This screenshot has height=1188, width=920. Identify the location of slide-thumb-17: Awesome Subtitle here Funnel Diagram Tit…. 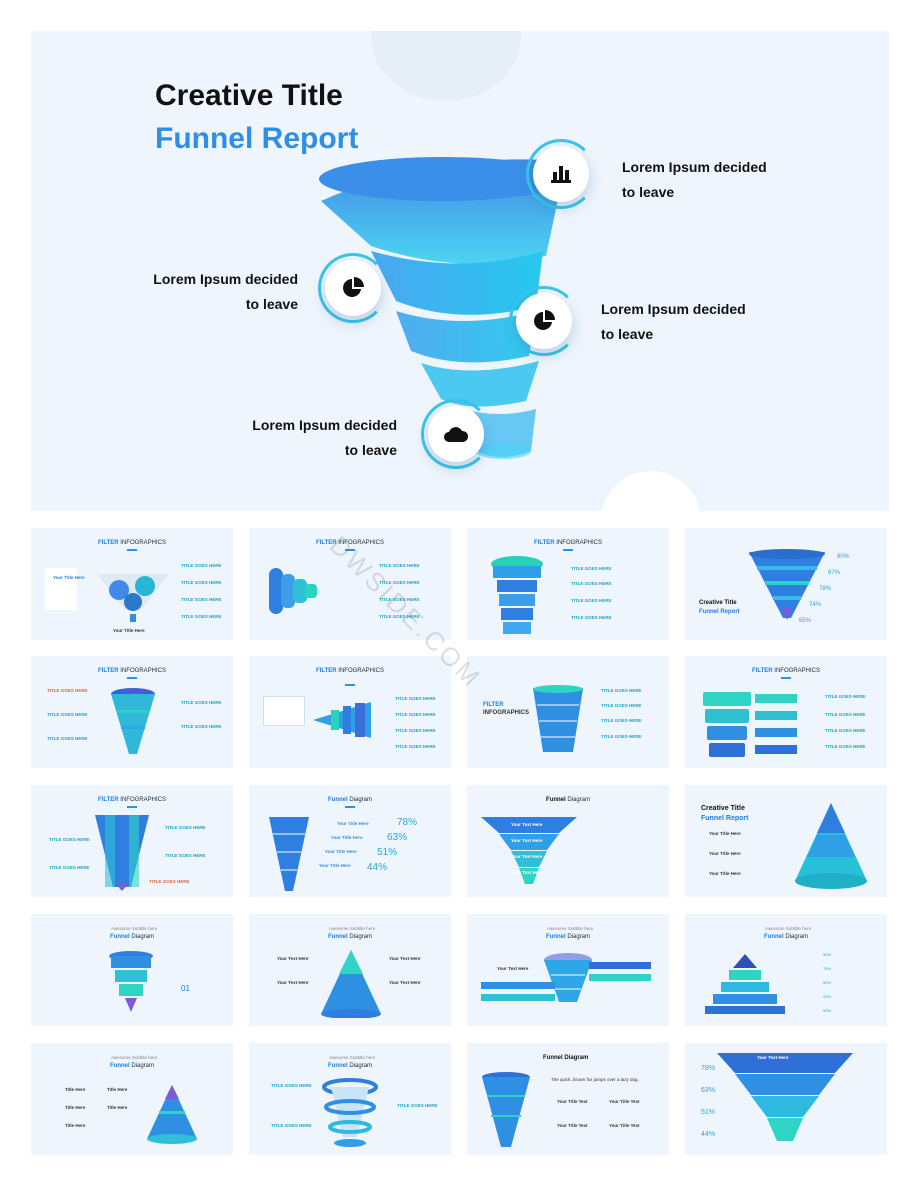
(132, 1099).